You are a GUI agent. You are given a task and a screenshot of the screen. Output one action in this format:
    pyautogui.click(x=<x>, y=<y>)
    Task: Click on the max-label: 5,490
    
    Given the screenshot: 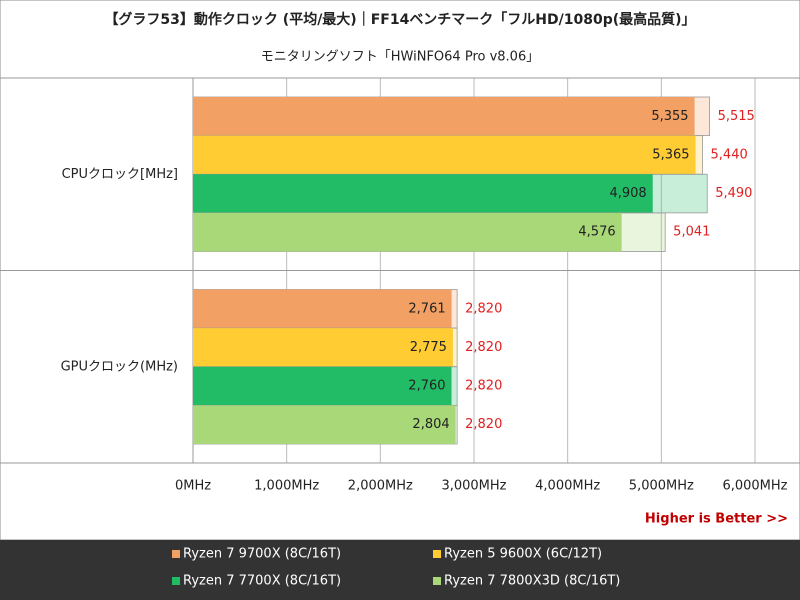 What is the action you would take?
    pyautogui.click(x=733, y=193)
    